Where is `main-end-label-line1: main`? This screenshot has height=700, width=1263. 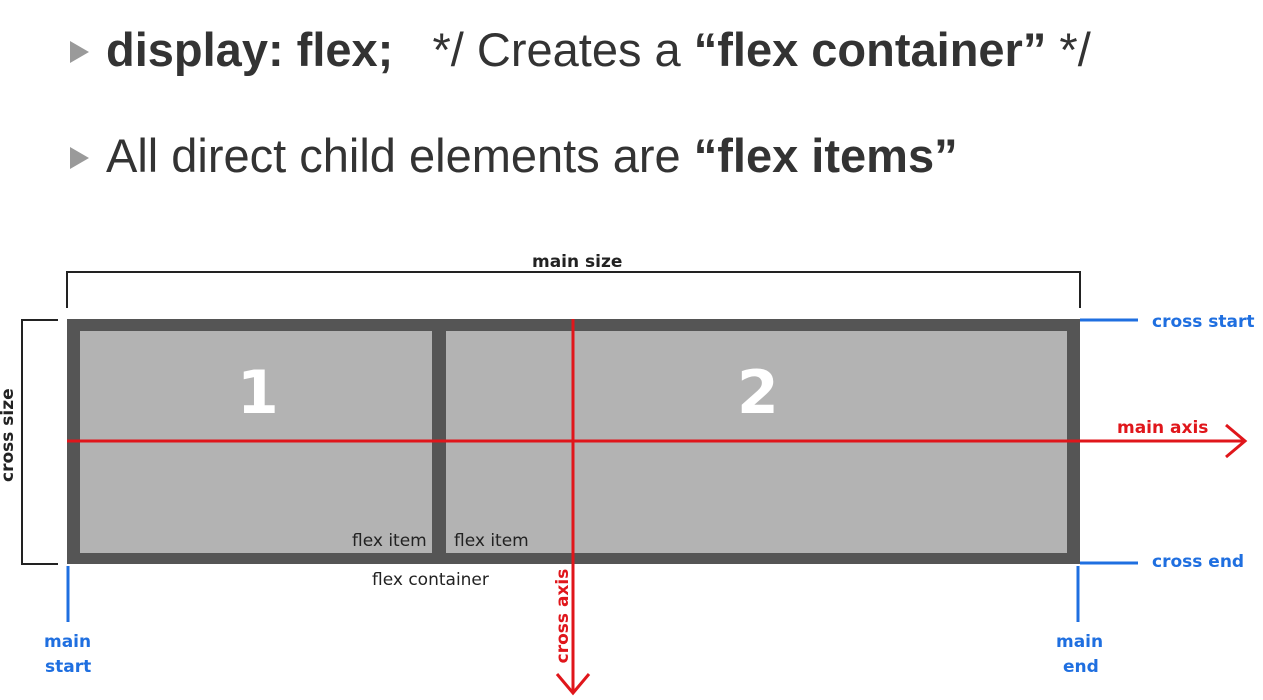
main-end-label-line1: main is located at coordinates (1080, 642).